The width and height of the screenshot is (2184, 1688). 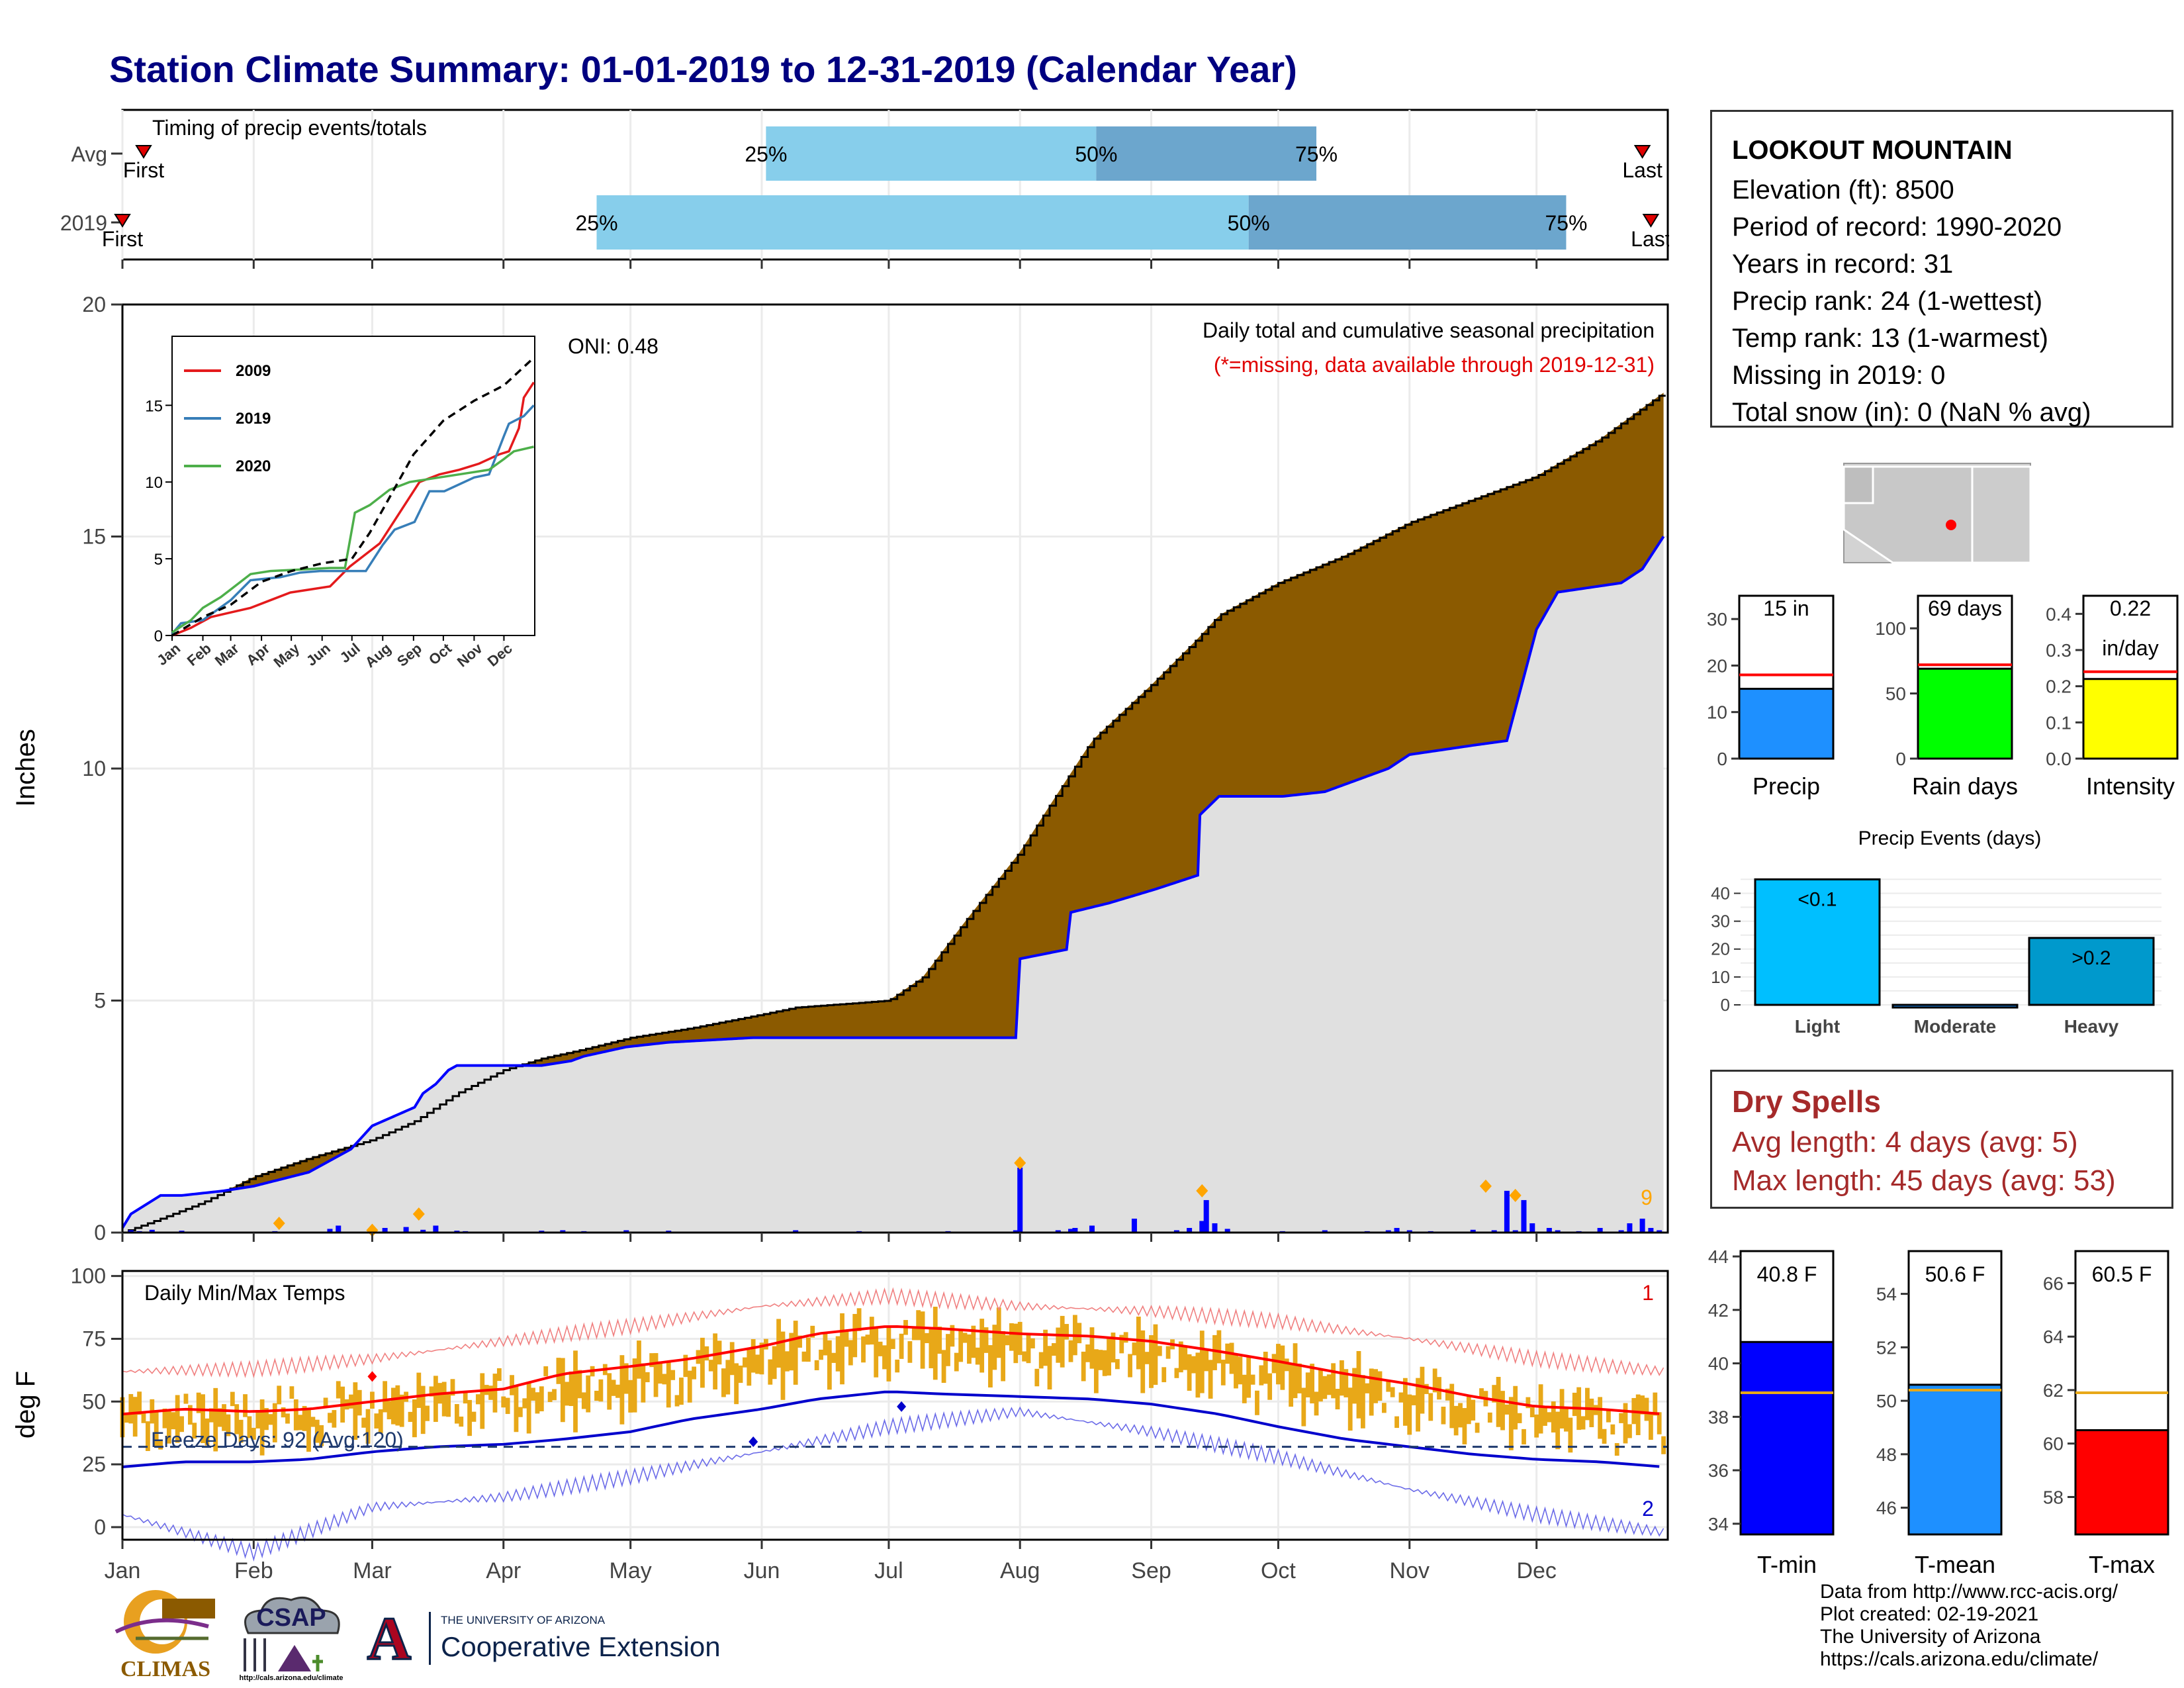 What do you see at coordinates (1965, 608) in the screenshot?
I see `summary-bar-value-label: 69 days` at bounding box center [1965, 608].